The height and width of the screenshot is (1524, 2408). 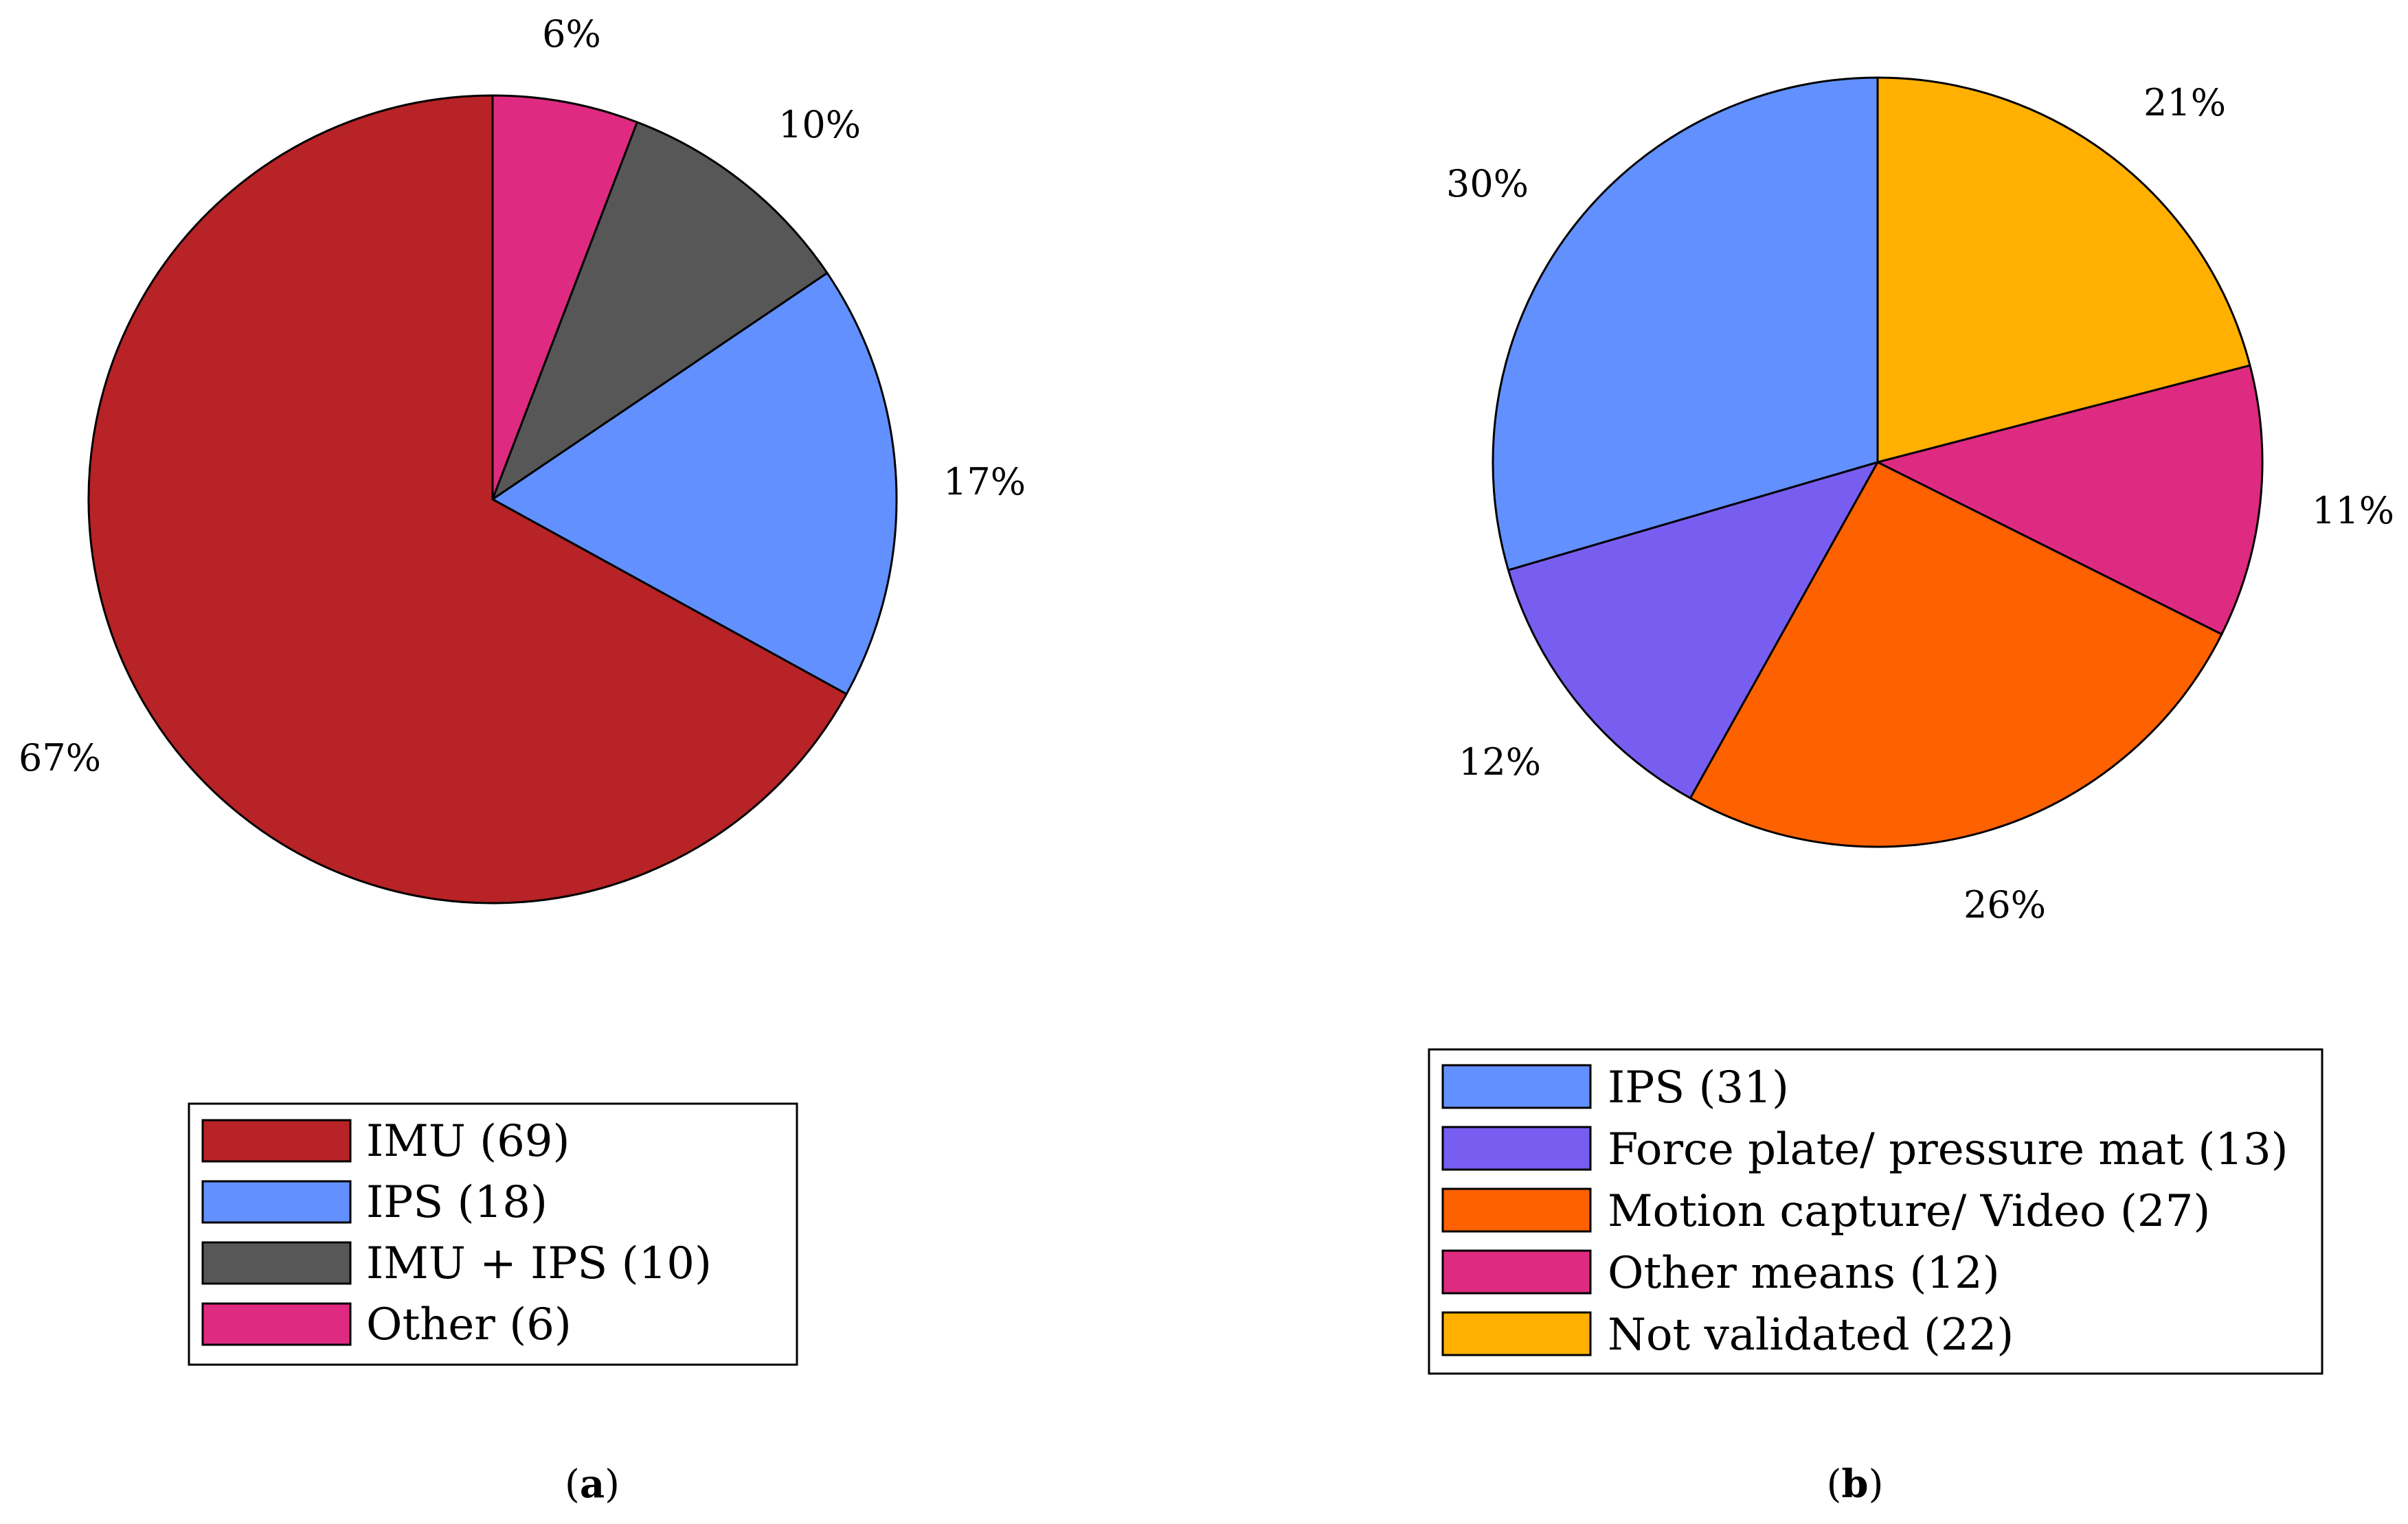 I want to click on caption-a: (a), so click(x=592, y=1484).